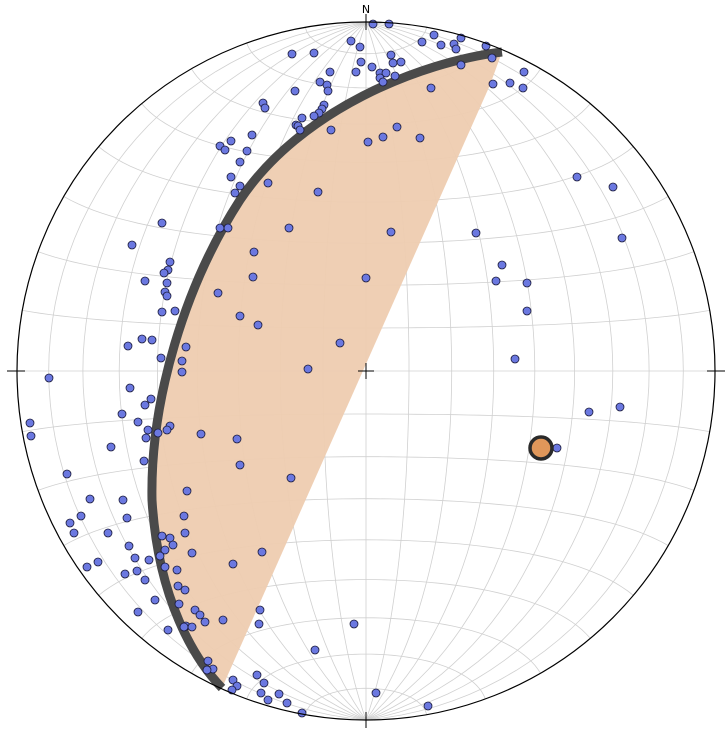 Image resolution: width=728 pixels, height=736 pixels. What do you see at coordinates (541, 448) in the screenshot?
I see `mean-pole-marker` at bounding box center [541, 448].